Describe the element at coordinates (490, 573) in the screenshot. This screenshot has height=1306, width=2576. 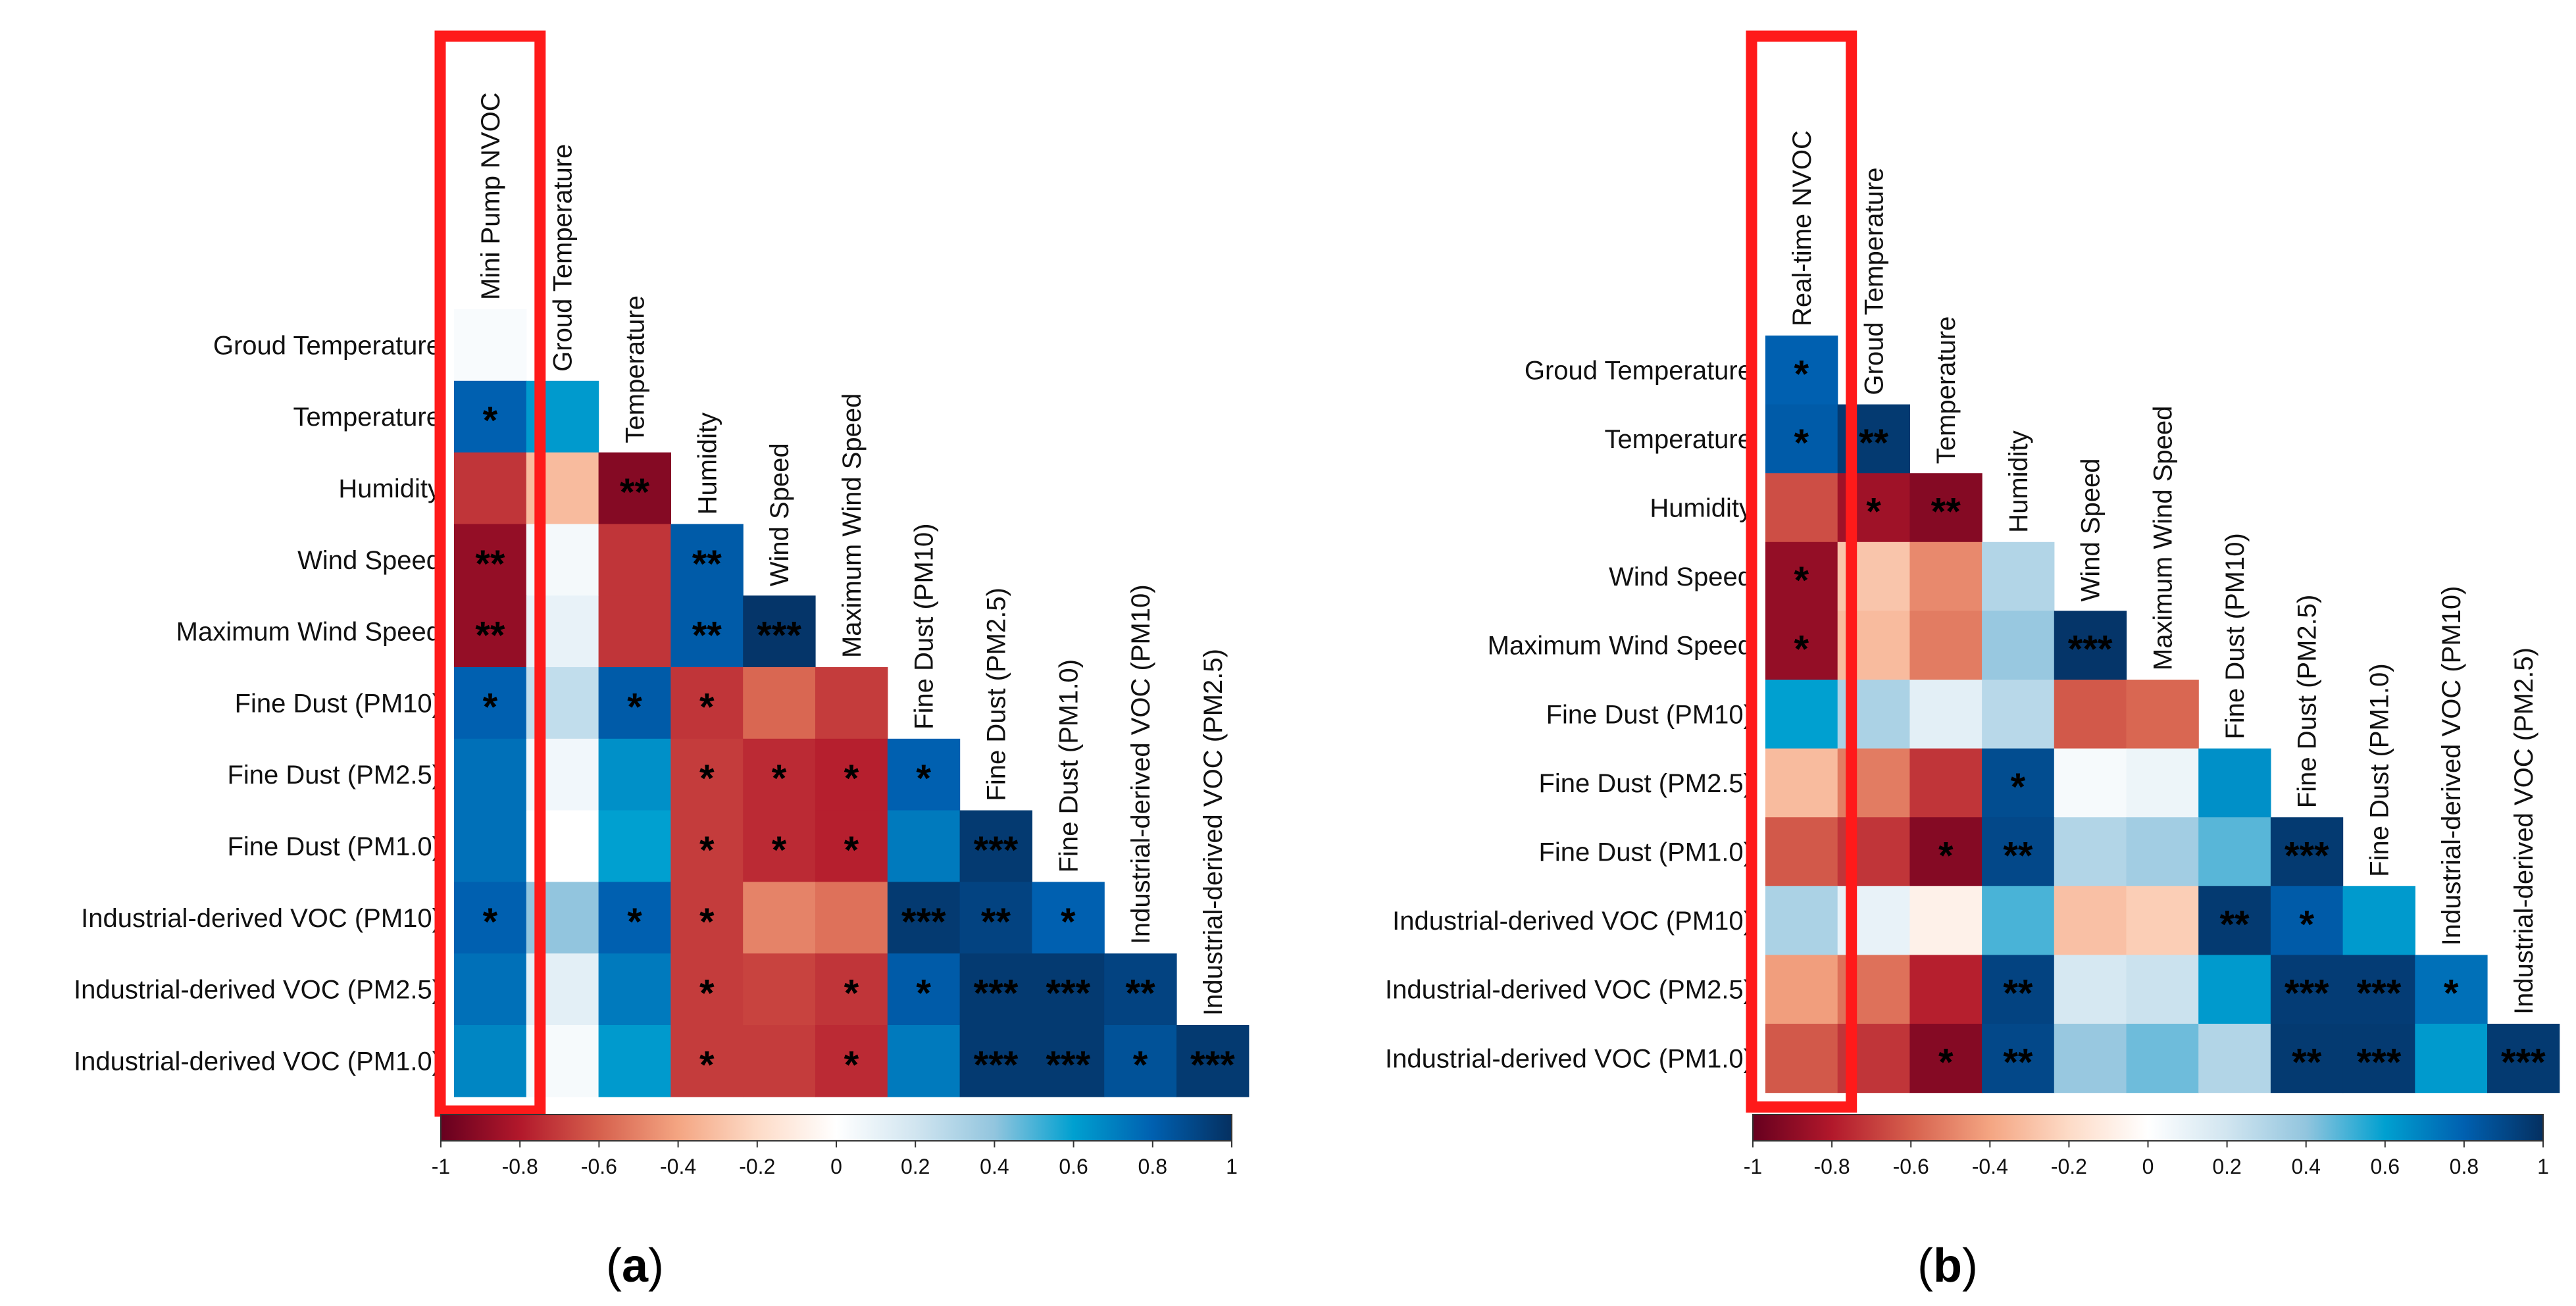
I see `highlight-frame` at that location.